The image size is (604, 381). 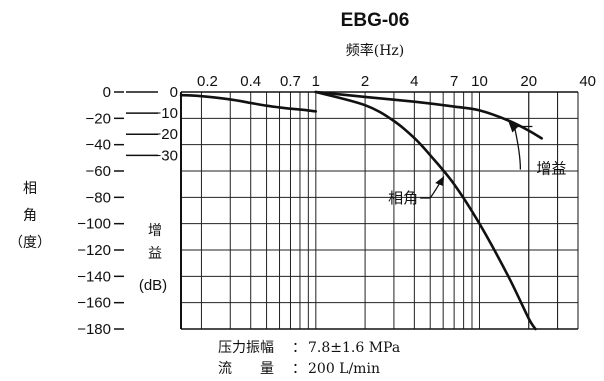 I want to click on x-tick-label: 20, so click(x=528, y=81).